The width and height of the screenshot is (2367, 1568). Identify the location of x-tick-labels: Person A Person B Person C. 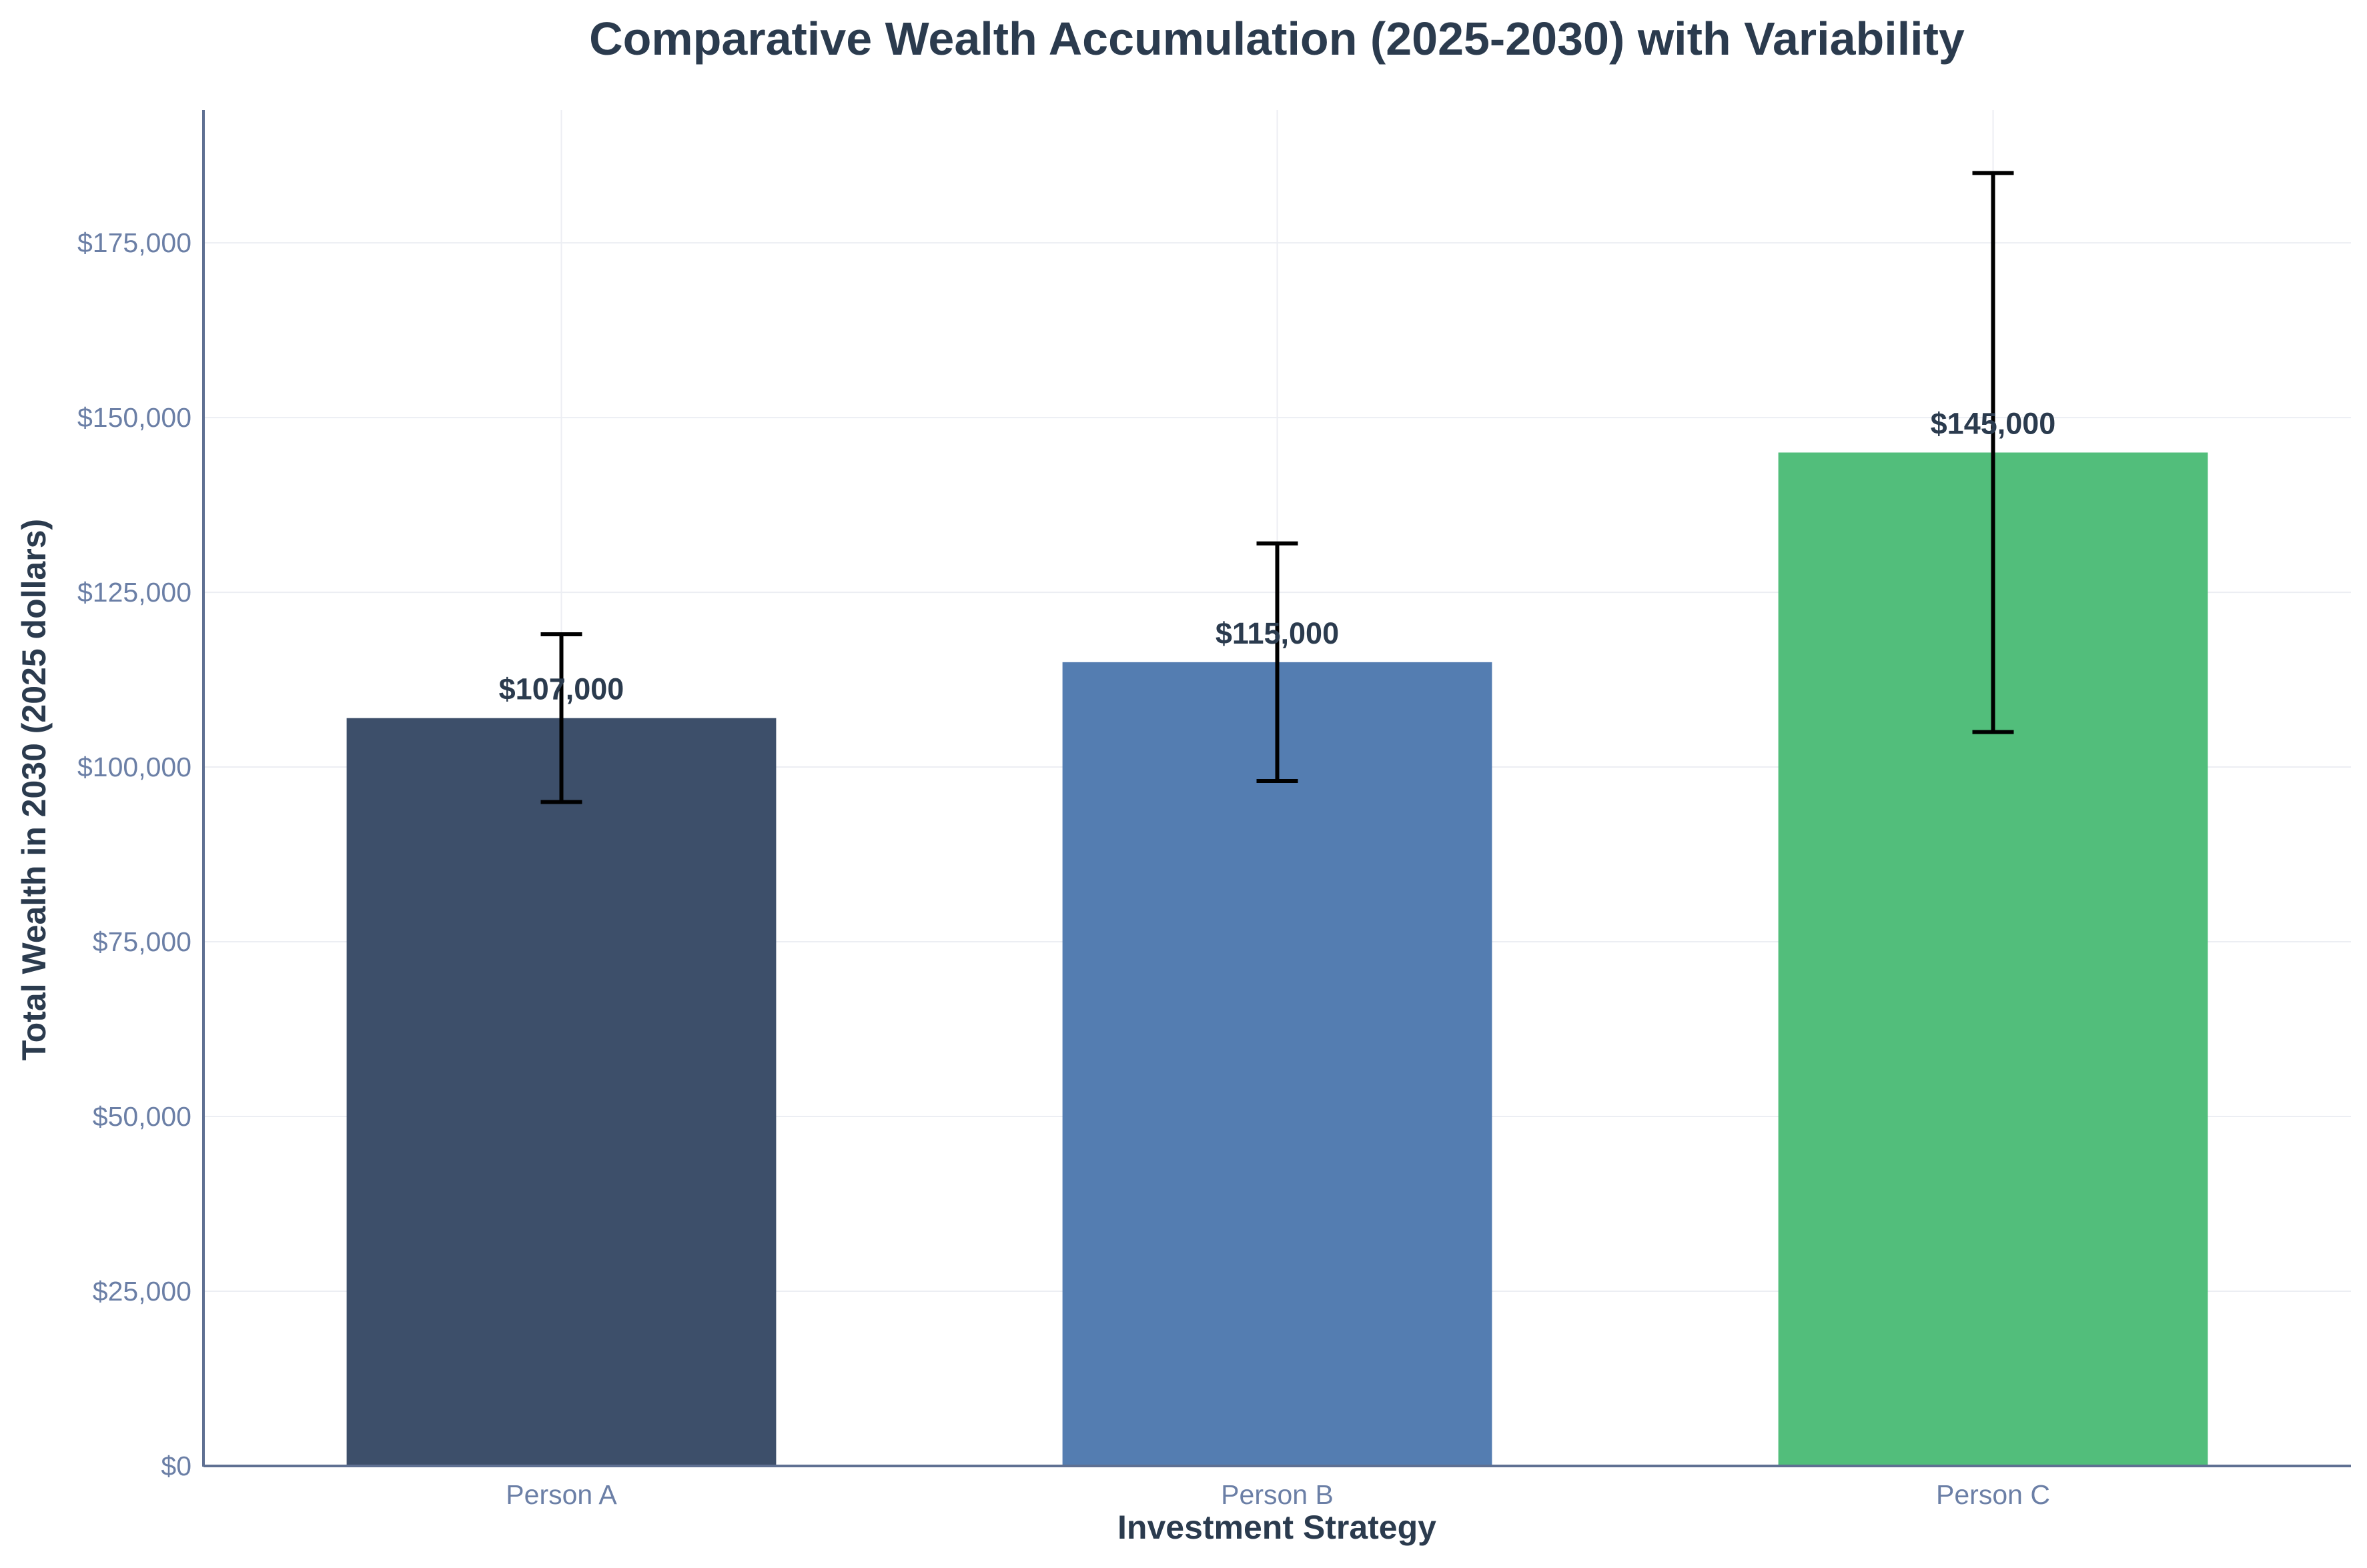
(1278, 1494).